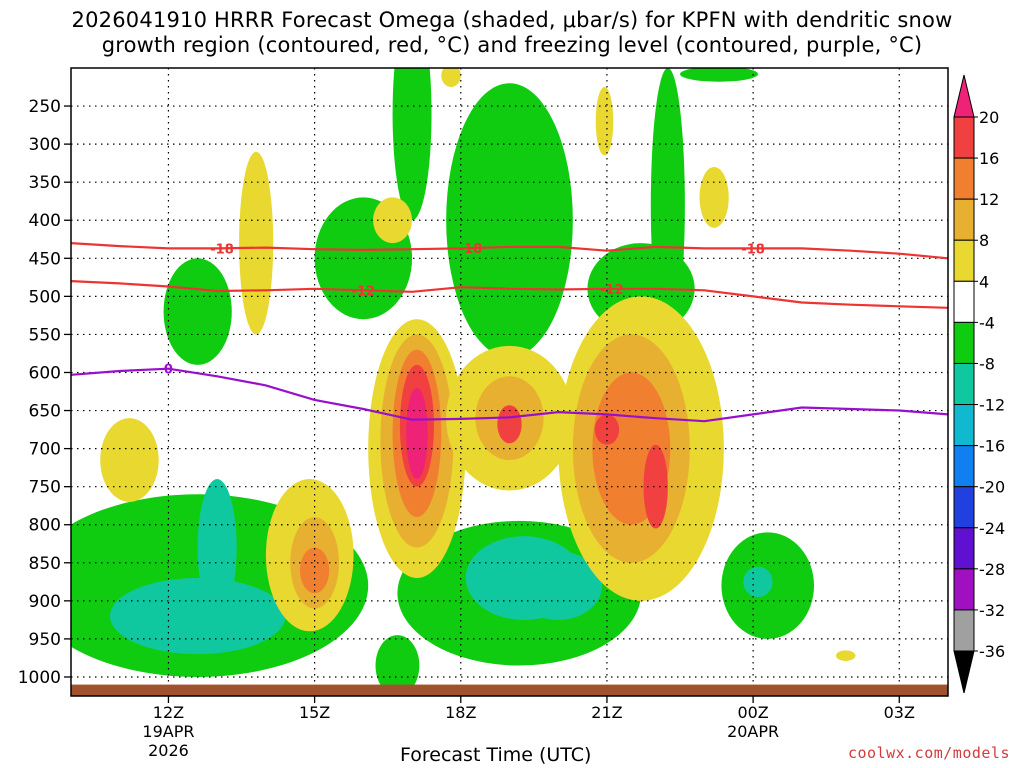 Image resolution: width=1024 pixels, height=768 pixels. Describe the element at coordinates (45, 259) in the screenshot. I see `y-tick-label-450: 450` at that location.